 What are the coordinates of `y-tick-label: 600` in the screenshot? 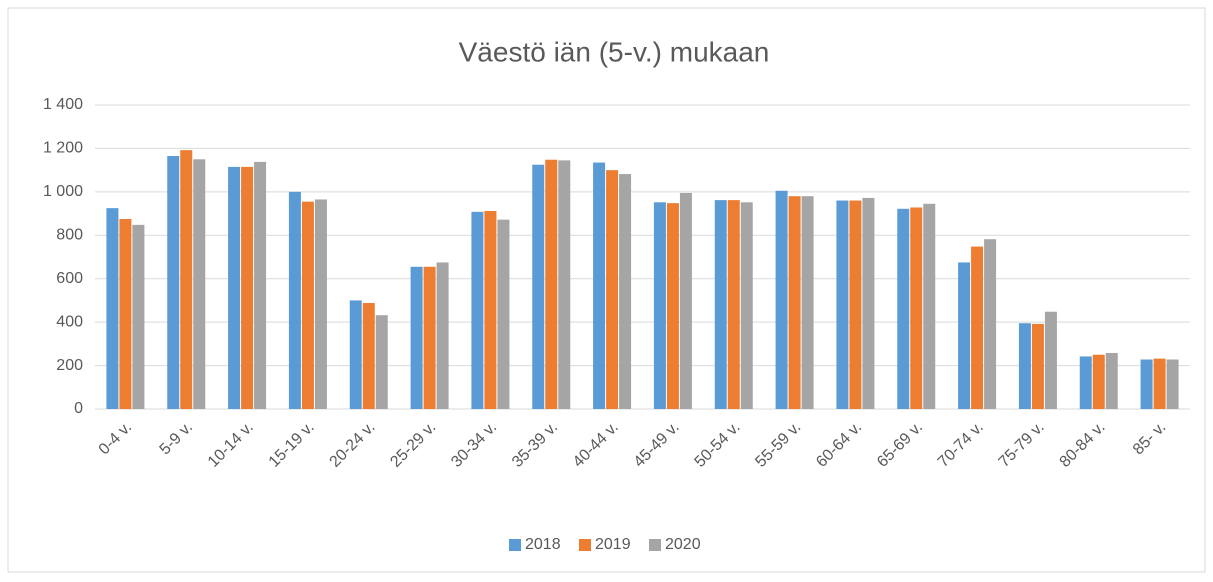 It's located at (69, 278).